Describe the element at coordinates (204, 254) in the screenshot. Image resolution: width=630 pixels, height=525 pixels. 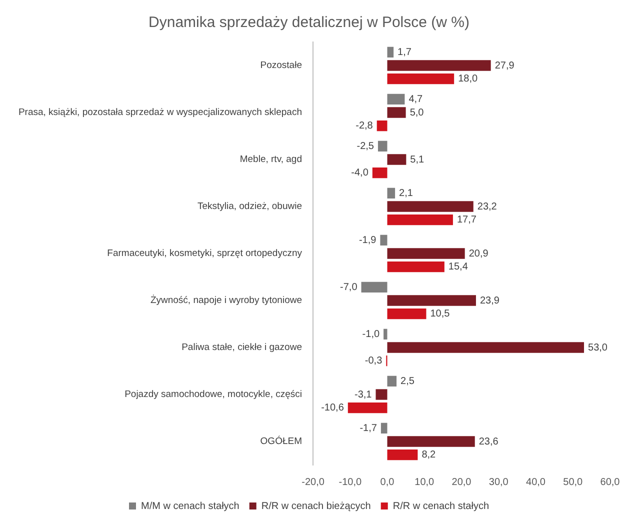
I see `y-tick-label: Farmaceutyki, kosmetyki, sprzęt ortopedyczny` at that location.